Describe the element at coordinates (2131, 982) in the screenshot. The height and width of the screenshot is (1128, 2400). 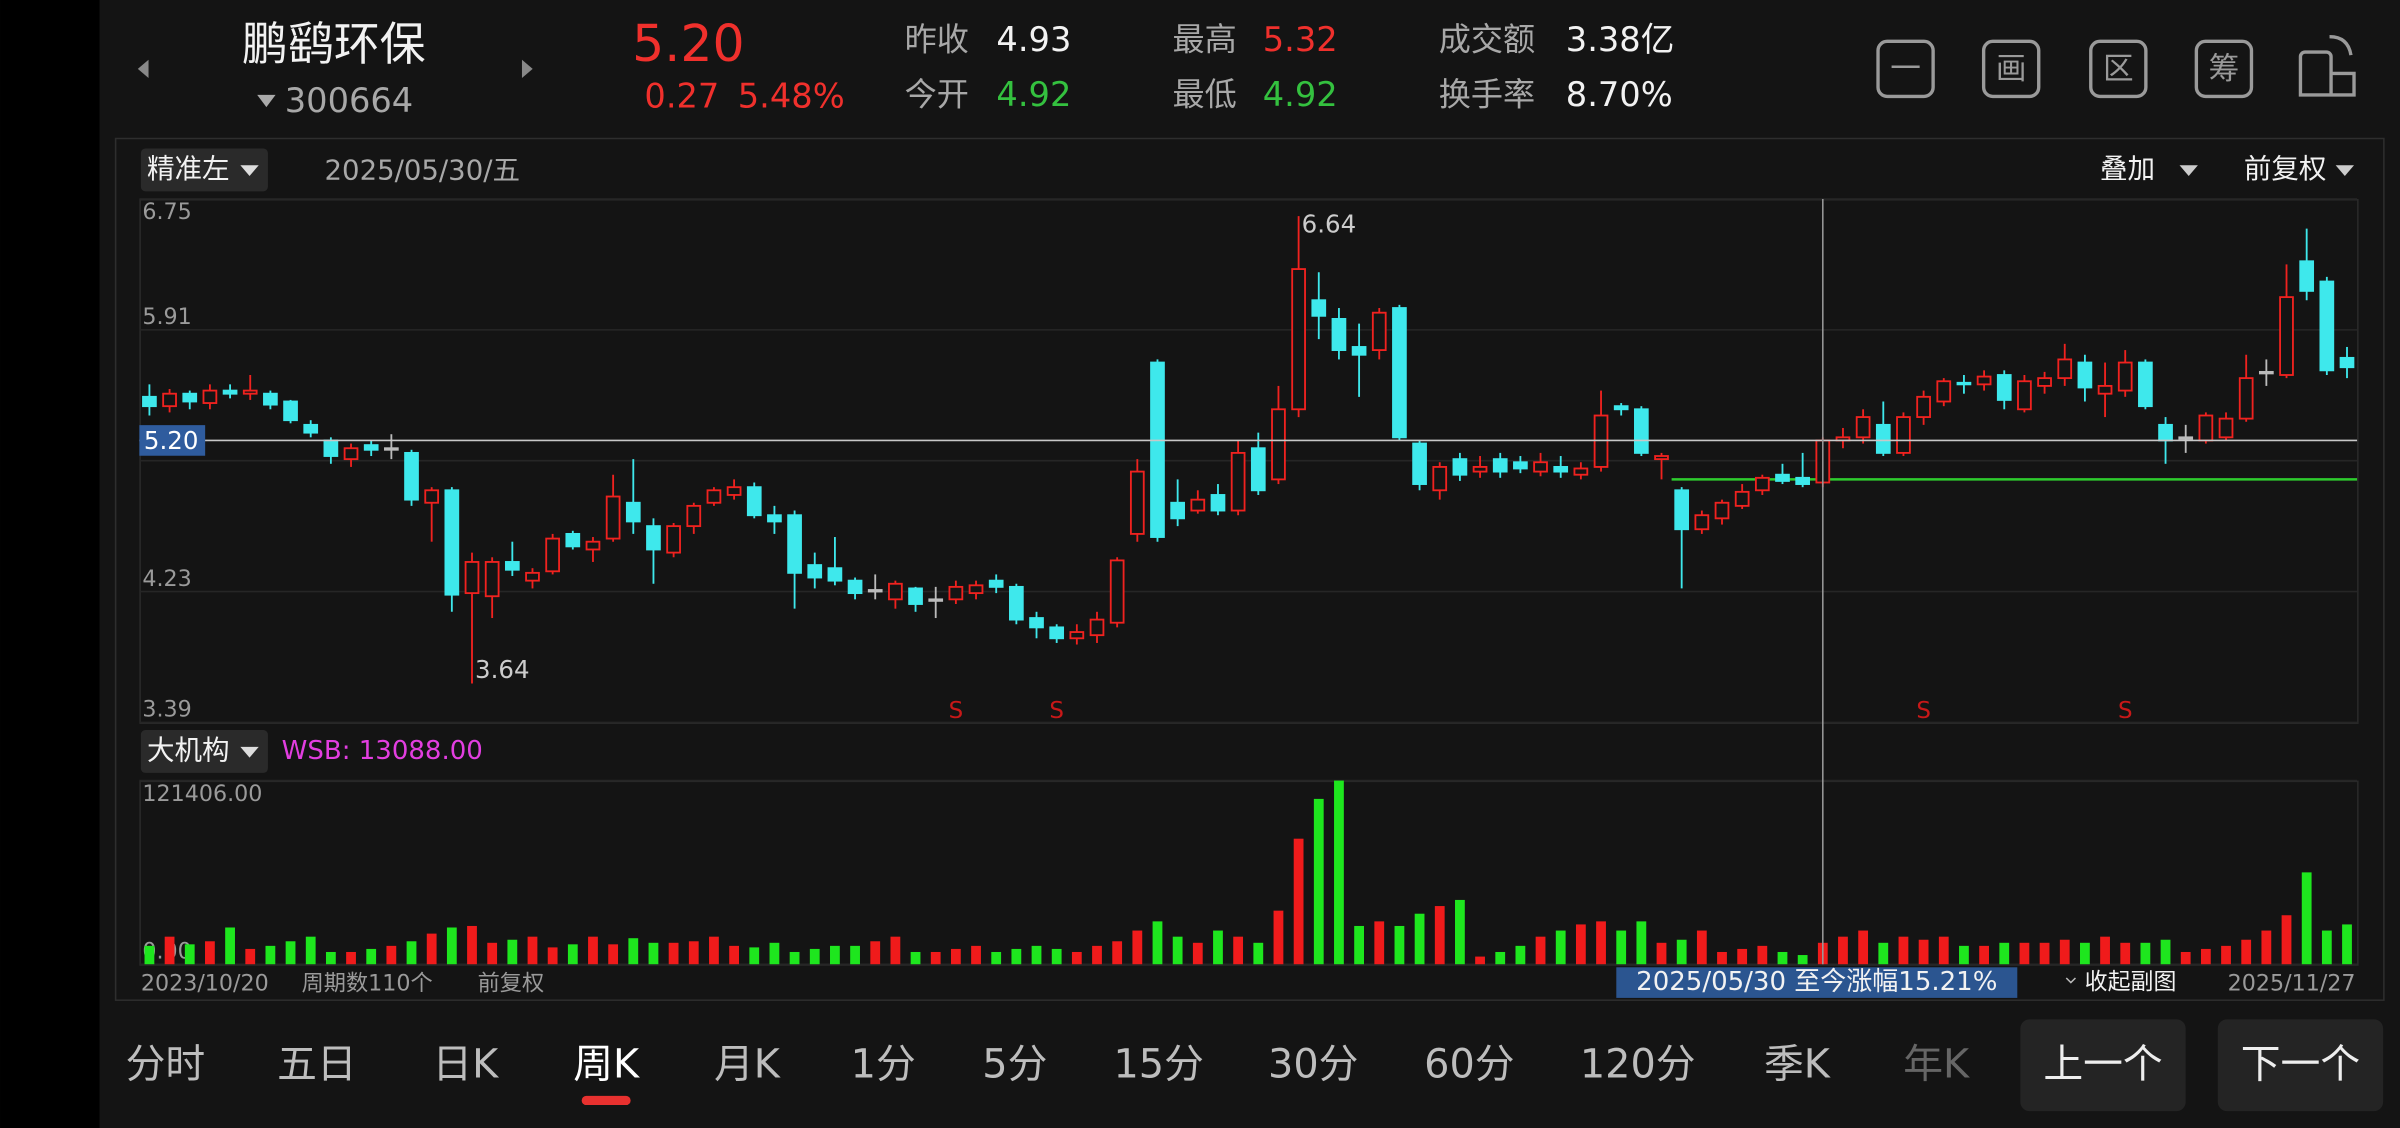
I see `collapse-button: 收起副图` at that location.